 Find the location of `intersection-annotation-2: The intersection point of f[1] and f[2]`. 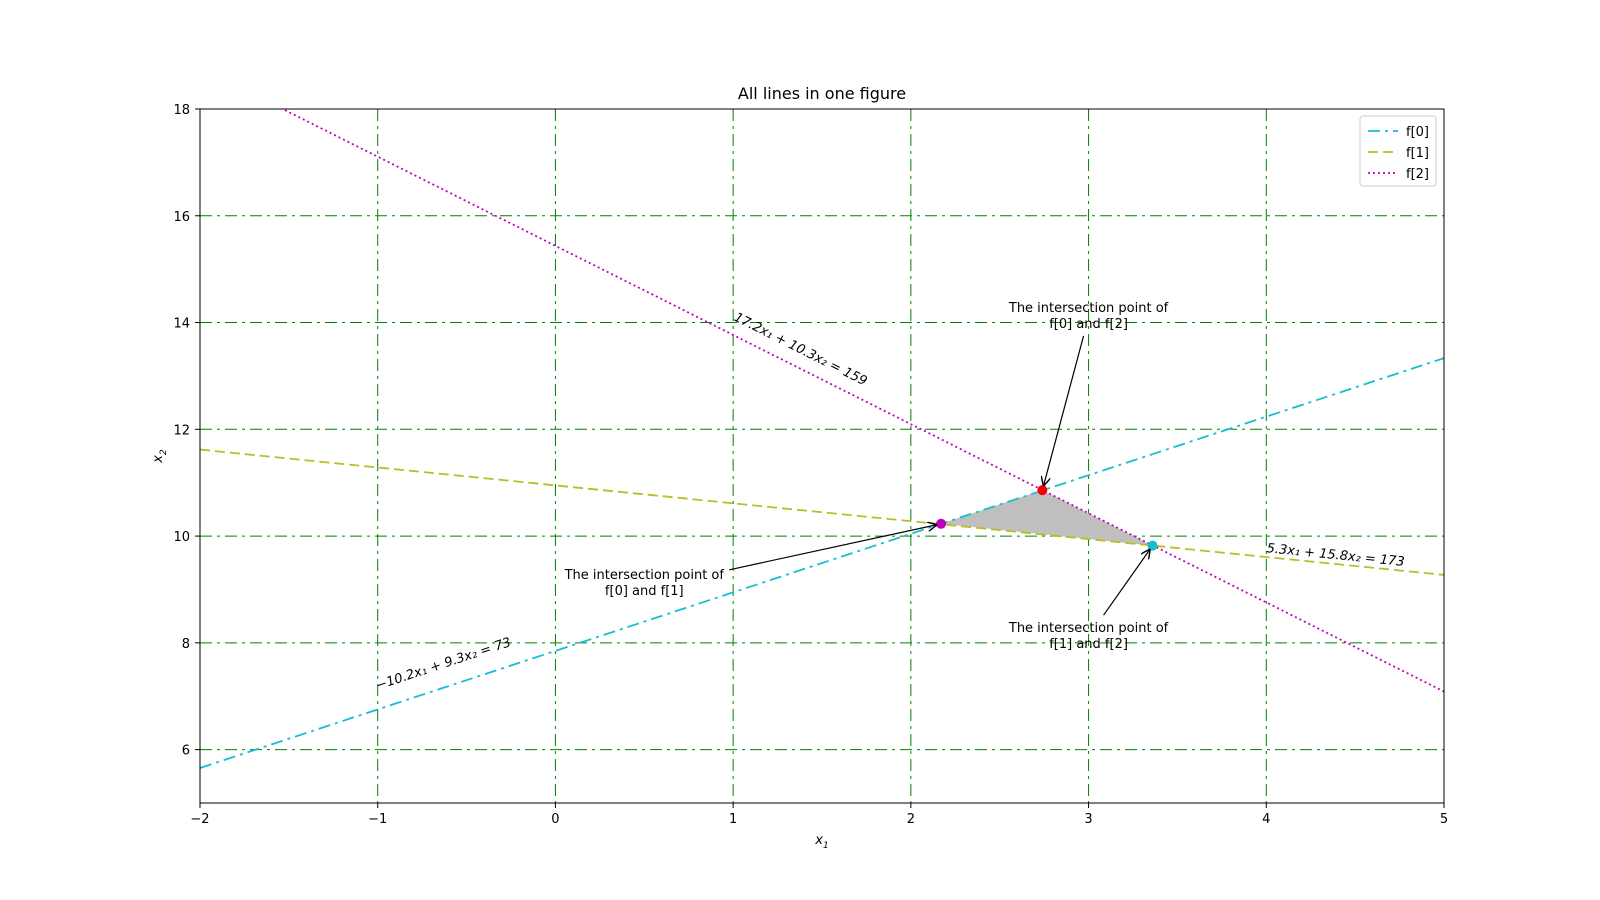

intersection-annotation-2: The intersection point of f[1] and f[2] is located at coordinates (1088, 636).